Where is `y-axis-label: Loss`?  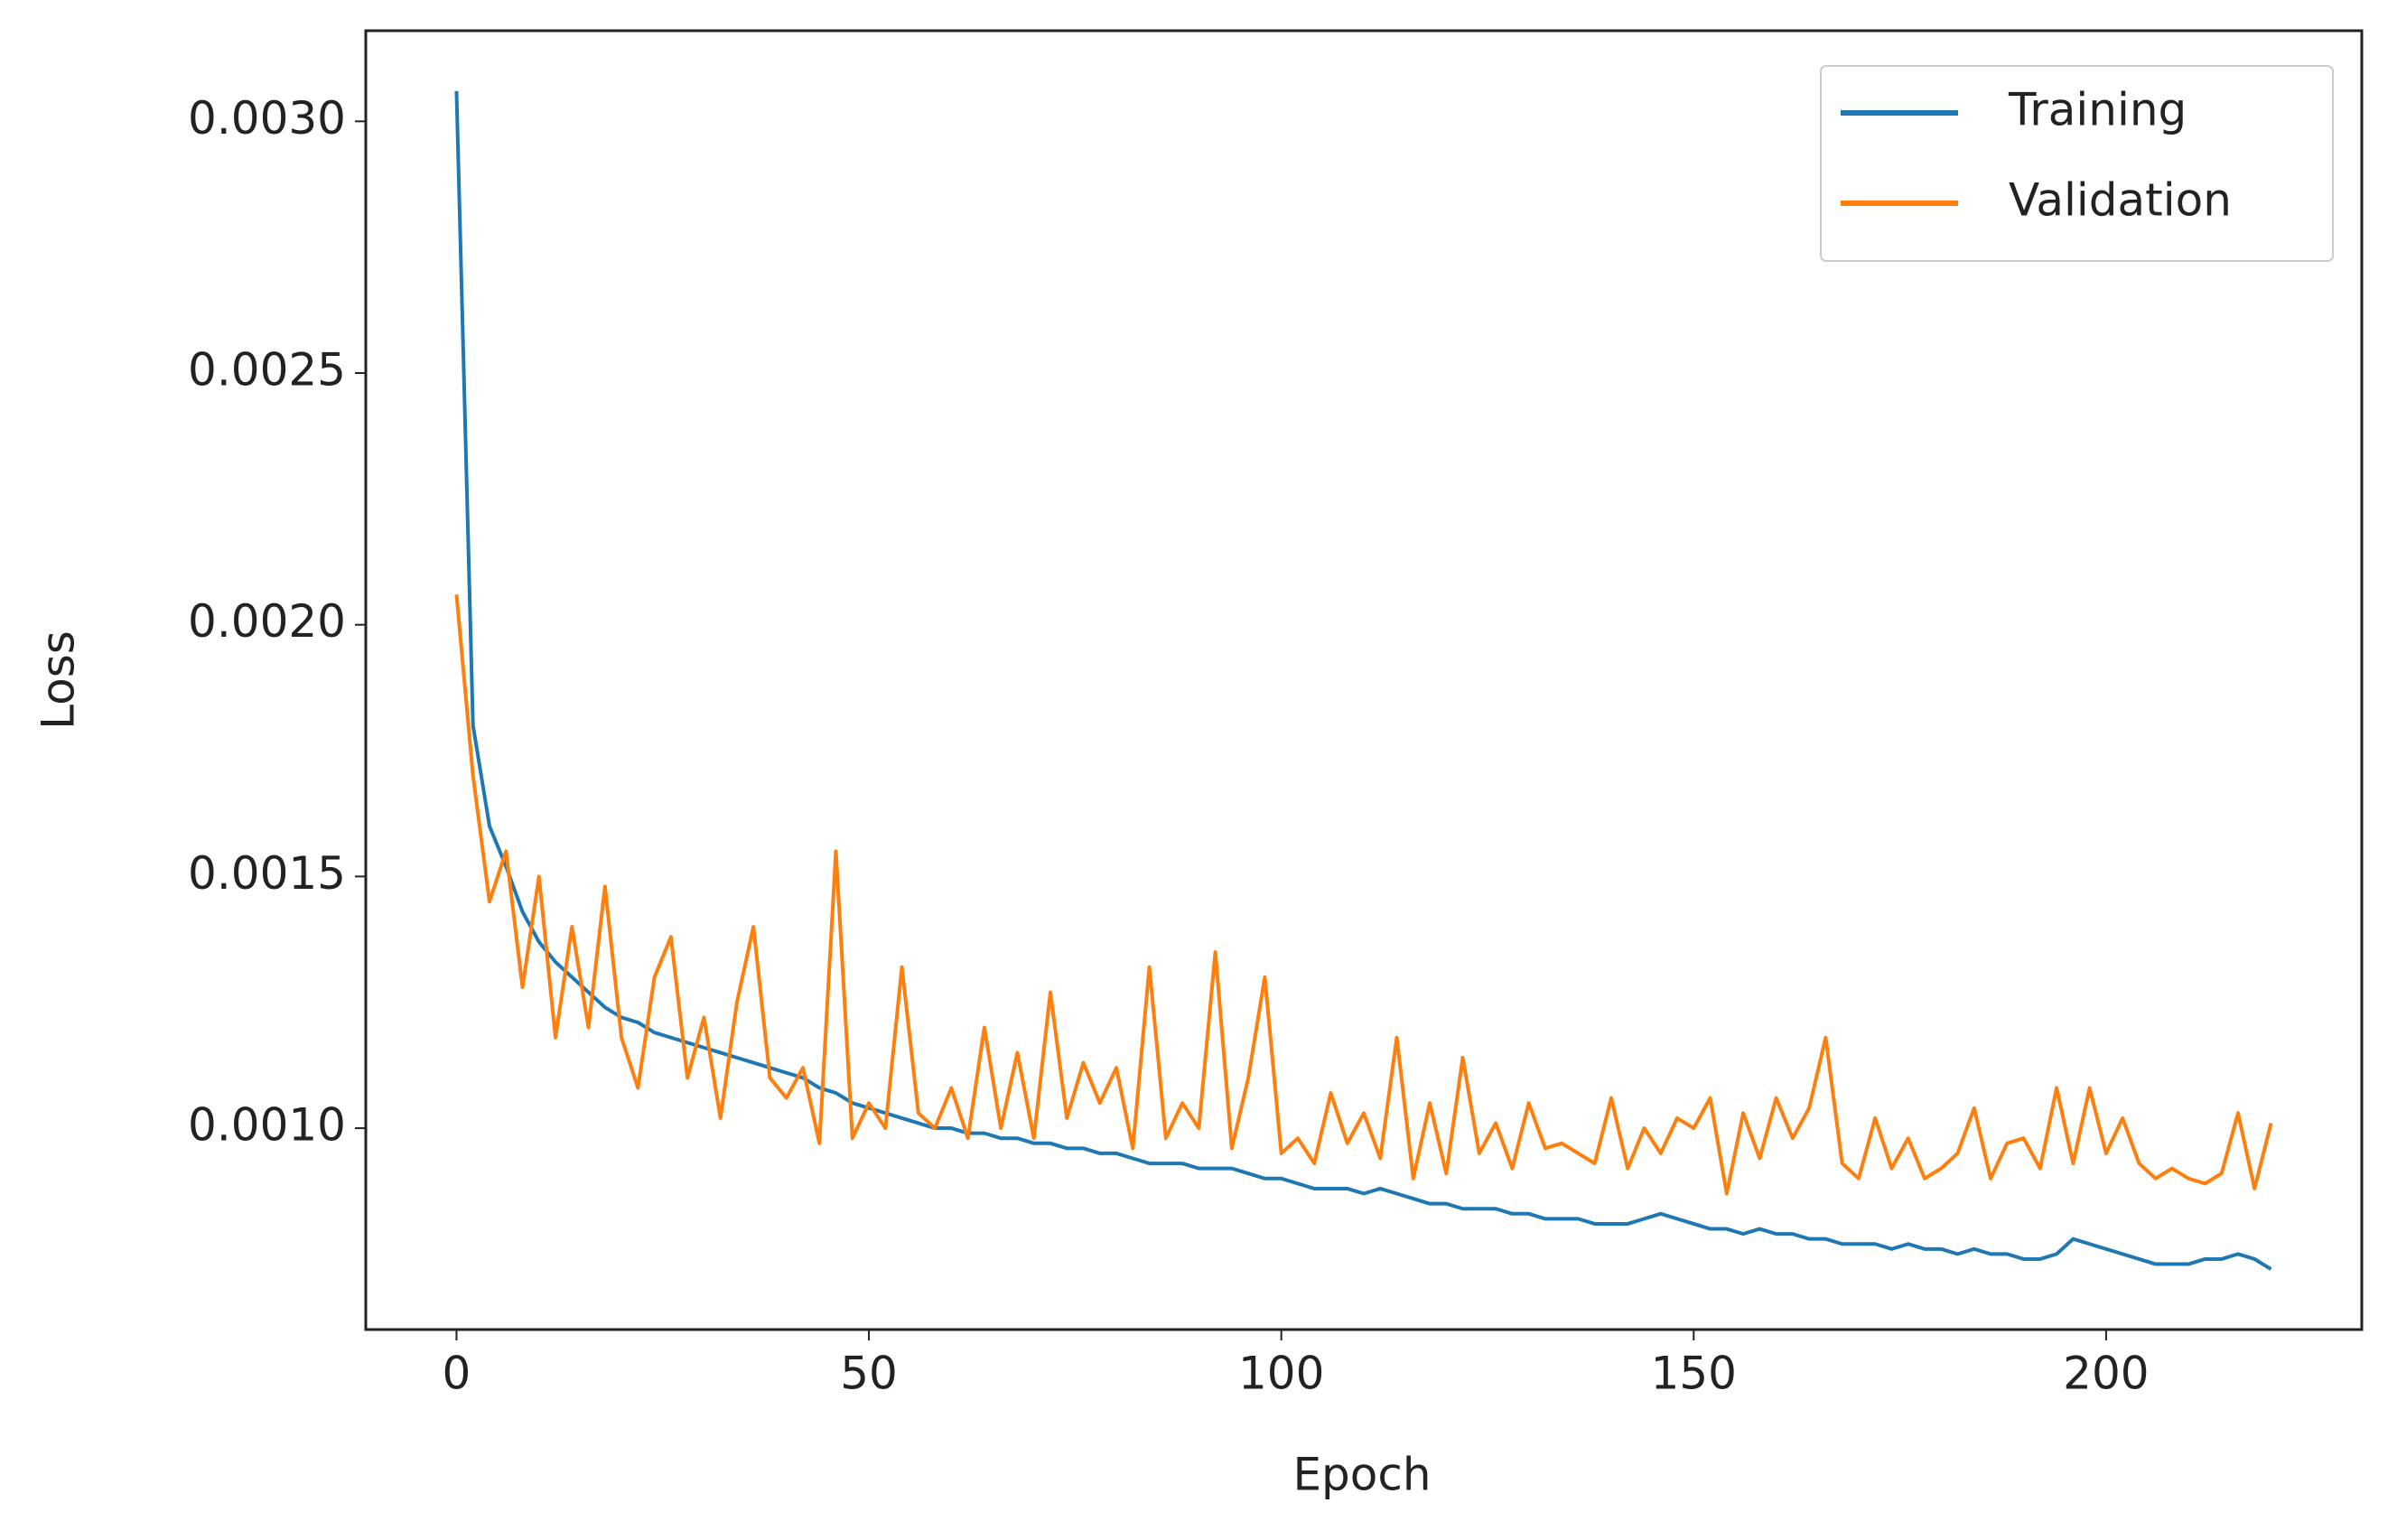 y-axis-label: Loss is located at coordinates (59, 680).